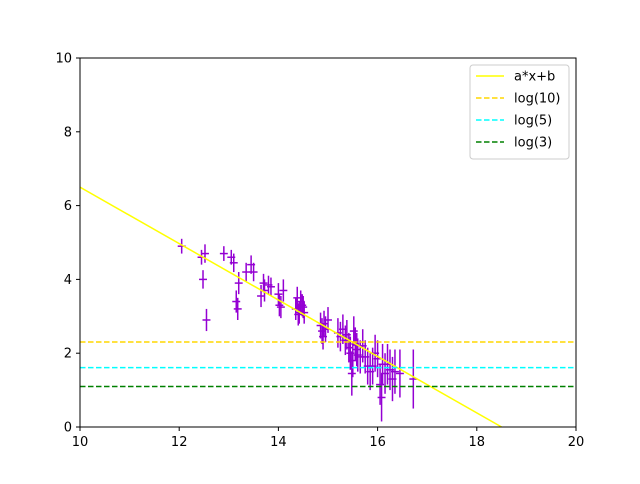 The width and height of the screenshot is (640, 484). Describe the element at coordinates (80, 442) in the screenshot. I see `x-tick-label: 10` at that location.